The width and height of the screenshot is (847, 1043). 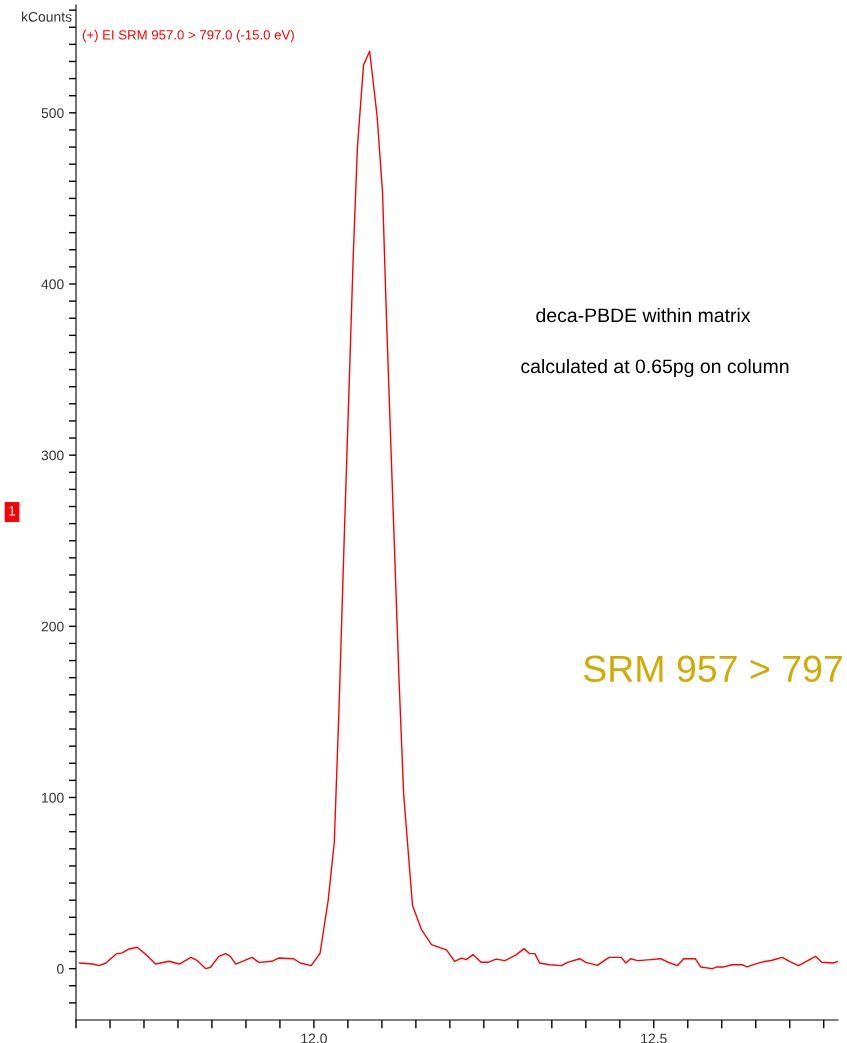 I want to click on text: 1, so click(x=12, y=511).